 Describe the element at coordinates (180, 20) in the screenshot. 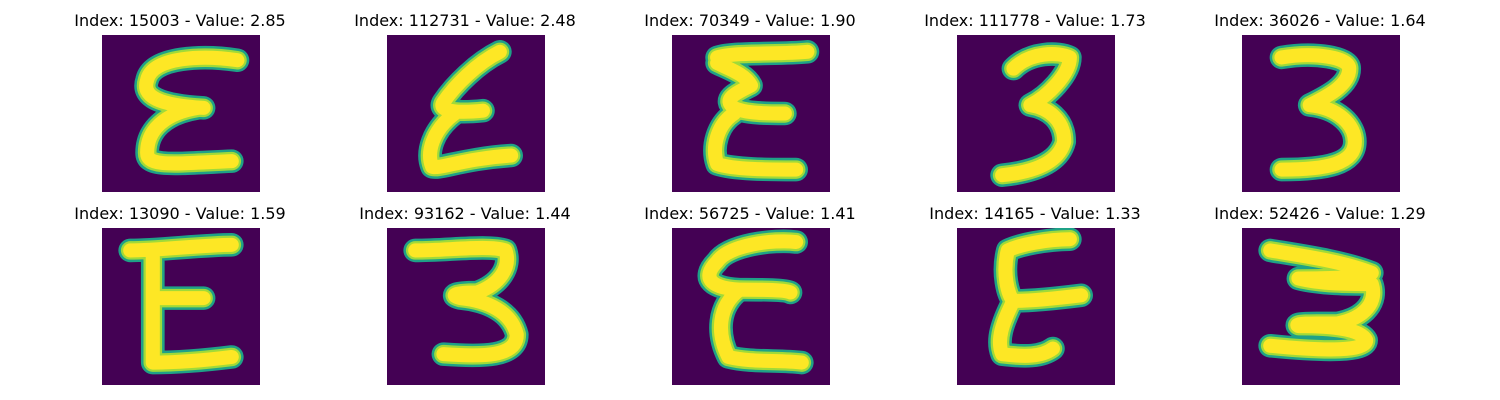

I see `panel-title: Index: 15003 - Value: 2.85` at that location.